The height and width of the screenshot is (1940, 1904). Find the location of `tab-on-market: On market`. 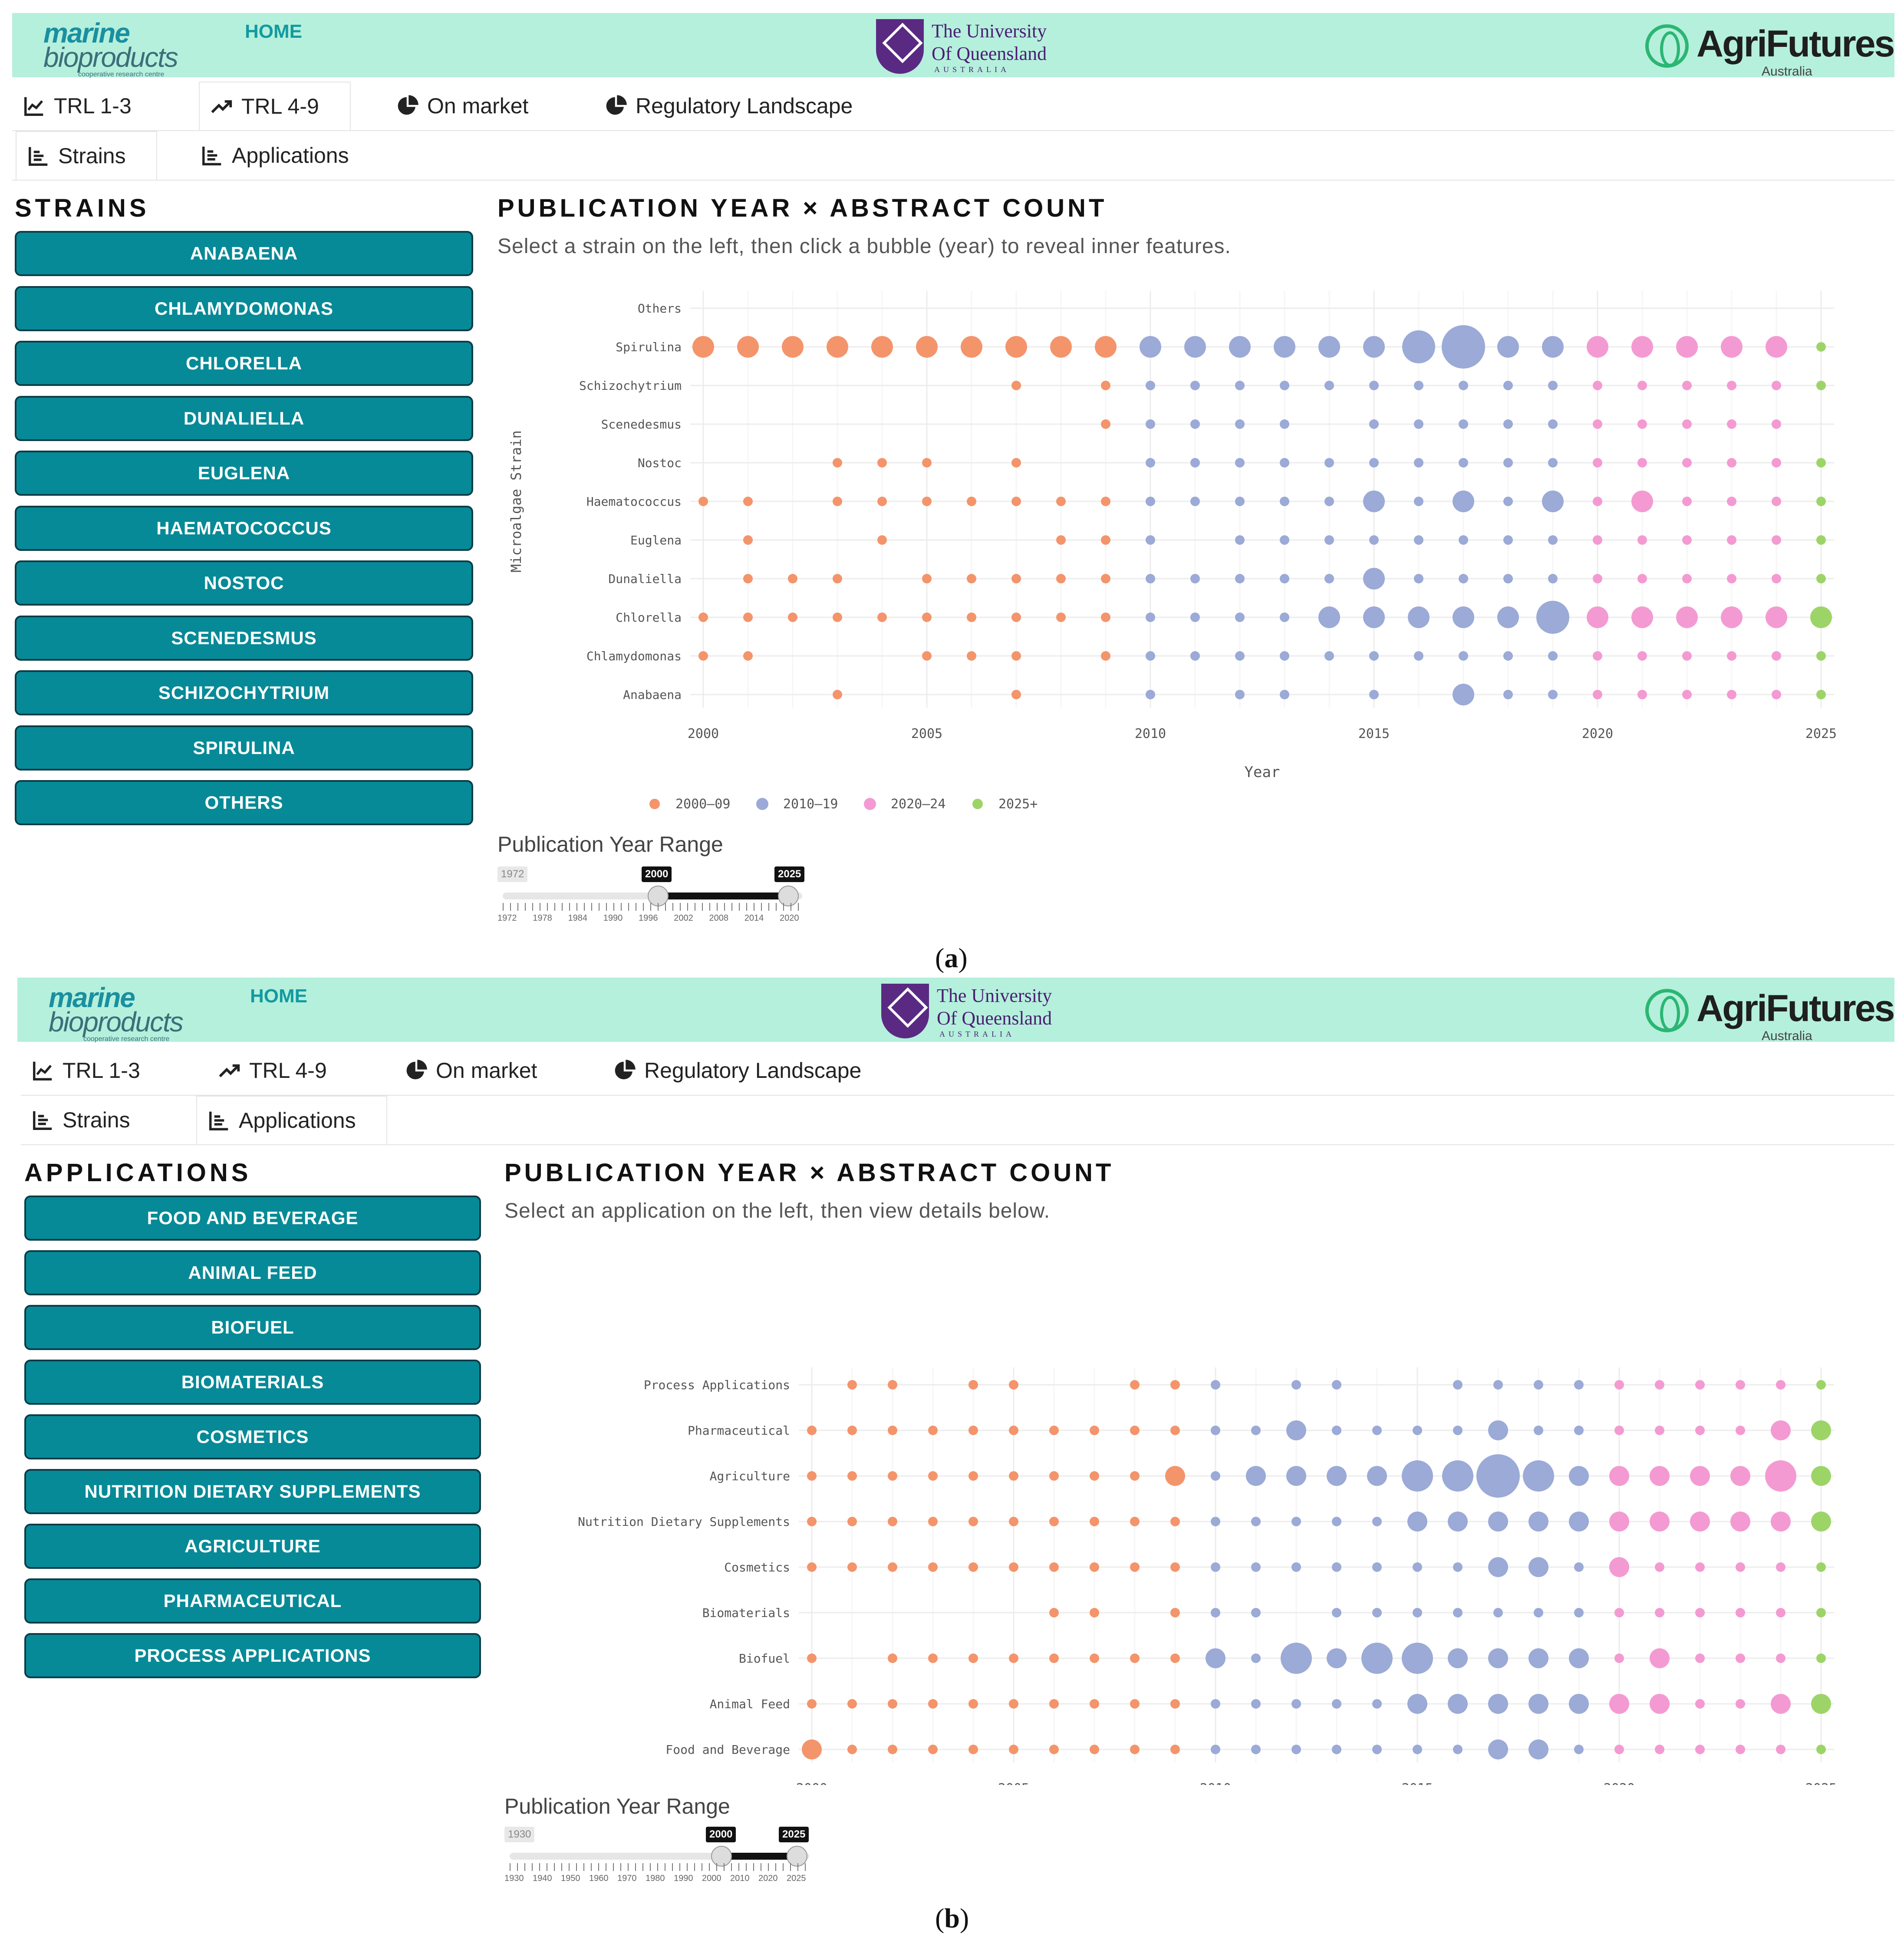

tab-on-market: On market is located at coordinates (476, 106).